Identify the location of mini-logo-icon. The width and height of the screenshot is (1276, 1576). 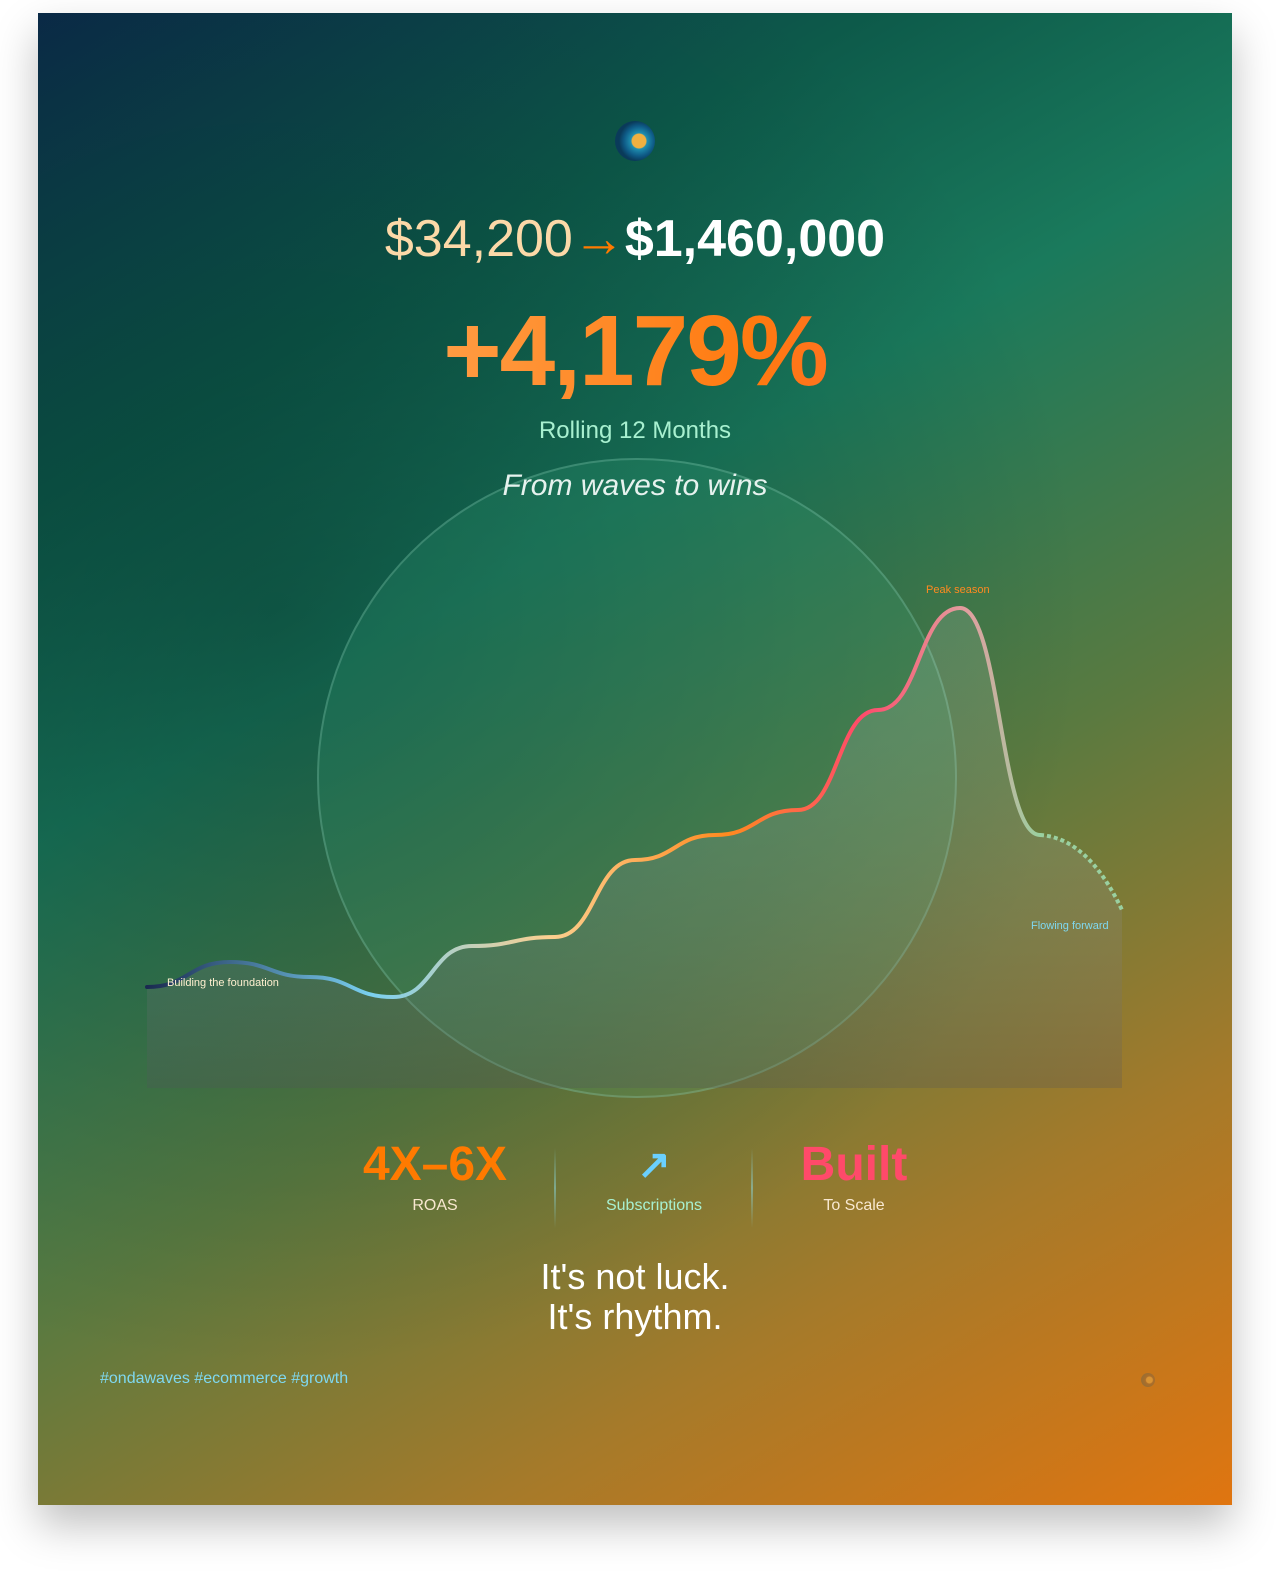
(1148, 1380).